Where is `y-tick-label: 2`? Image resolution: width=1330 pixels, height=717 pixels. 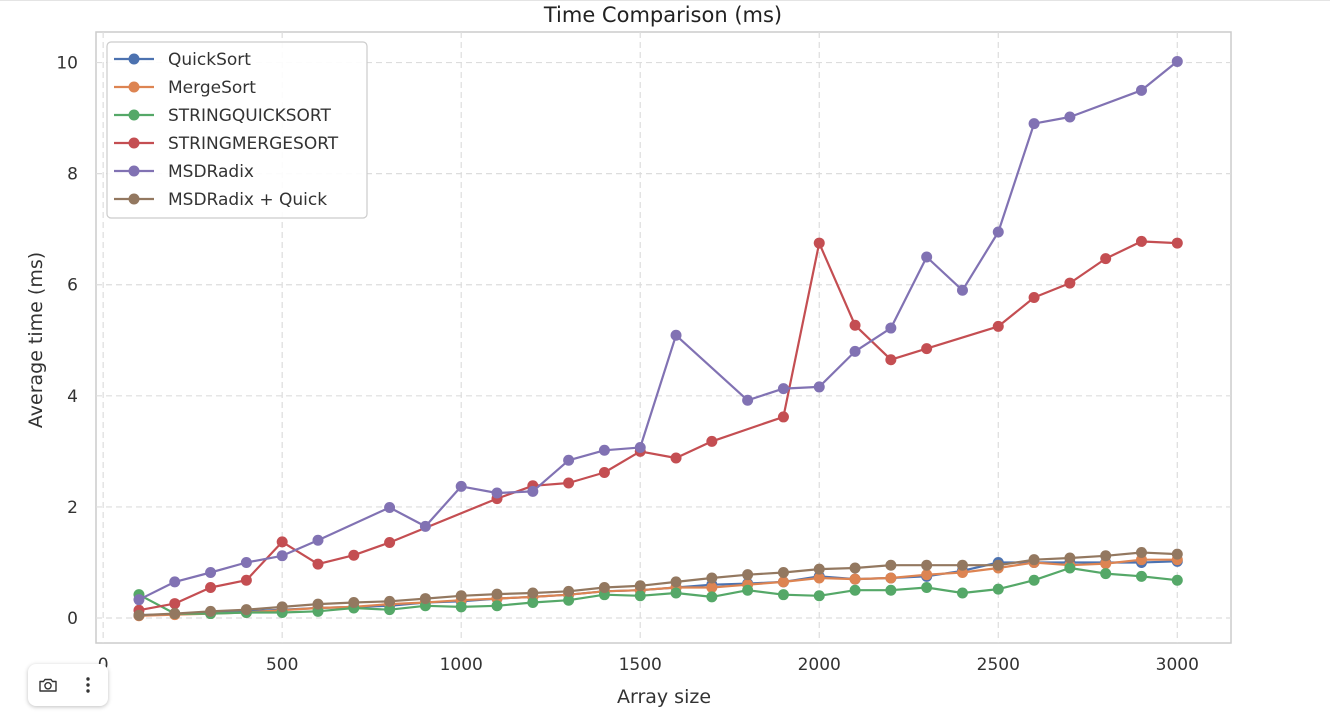 y-tick-label: 2 is located at coordinates (72, 508).